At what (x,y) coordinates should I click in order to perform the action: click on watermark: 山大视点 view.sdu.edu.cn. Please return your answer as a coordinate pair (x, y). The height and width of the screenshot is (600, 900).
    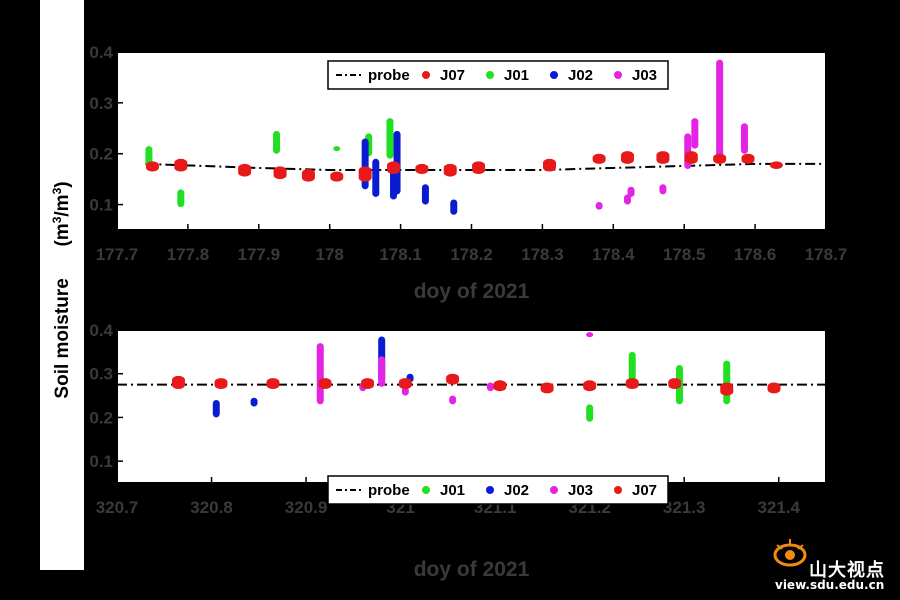
    Looking at the image, I should click on (829, 566).